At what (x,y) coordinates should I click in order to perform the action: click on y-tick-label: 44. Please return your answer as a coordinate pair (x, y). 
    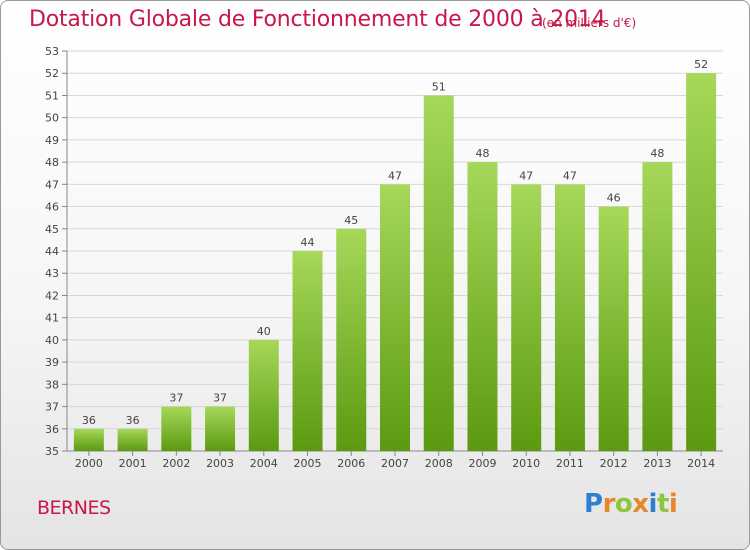
    Looking at the image, I should click on (52, 251).